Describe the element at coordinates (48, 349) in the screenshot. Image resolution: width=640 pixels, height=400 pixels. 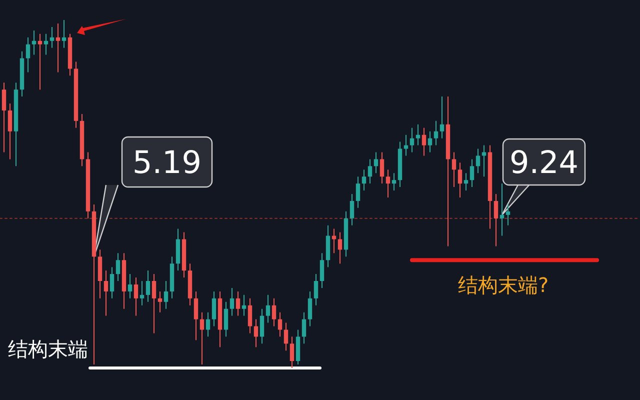
I see `ref-line-label: 结构末端` at that location.